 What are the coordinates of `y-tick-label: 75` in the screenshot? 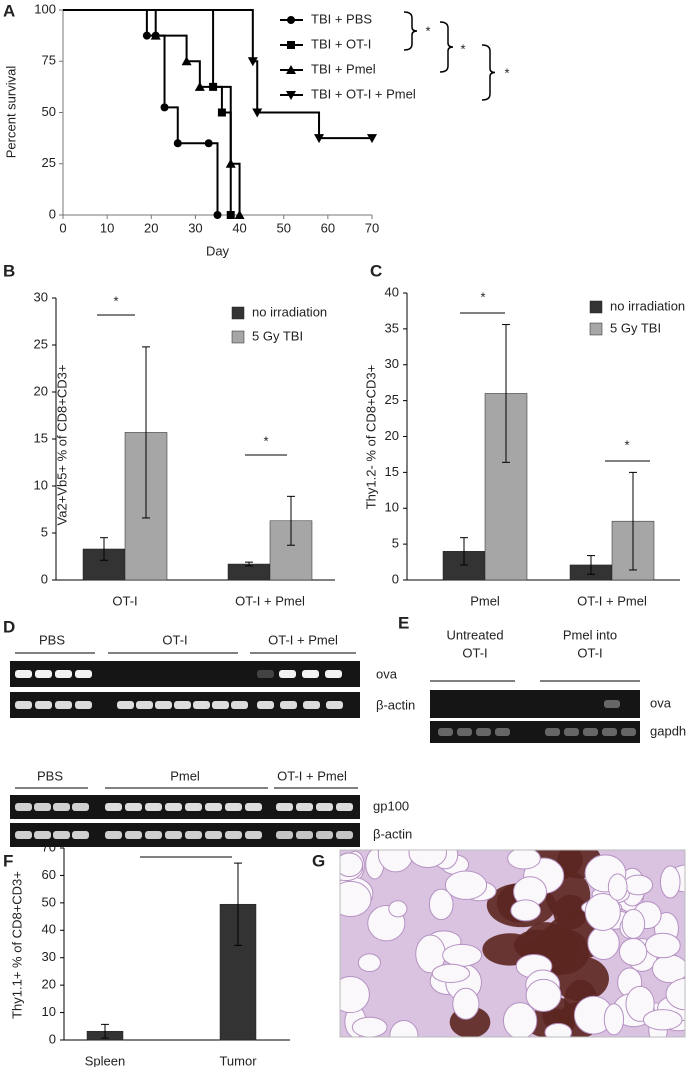 It's located at (49, 60).